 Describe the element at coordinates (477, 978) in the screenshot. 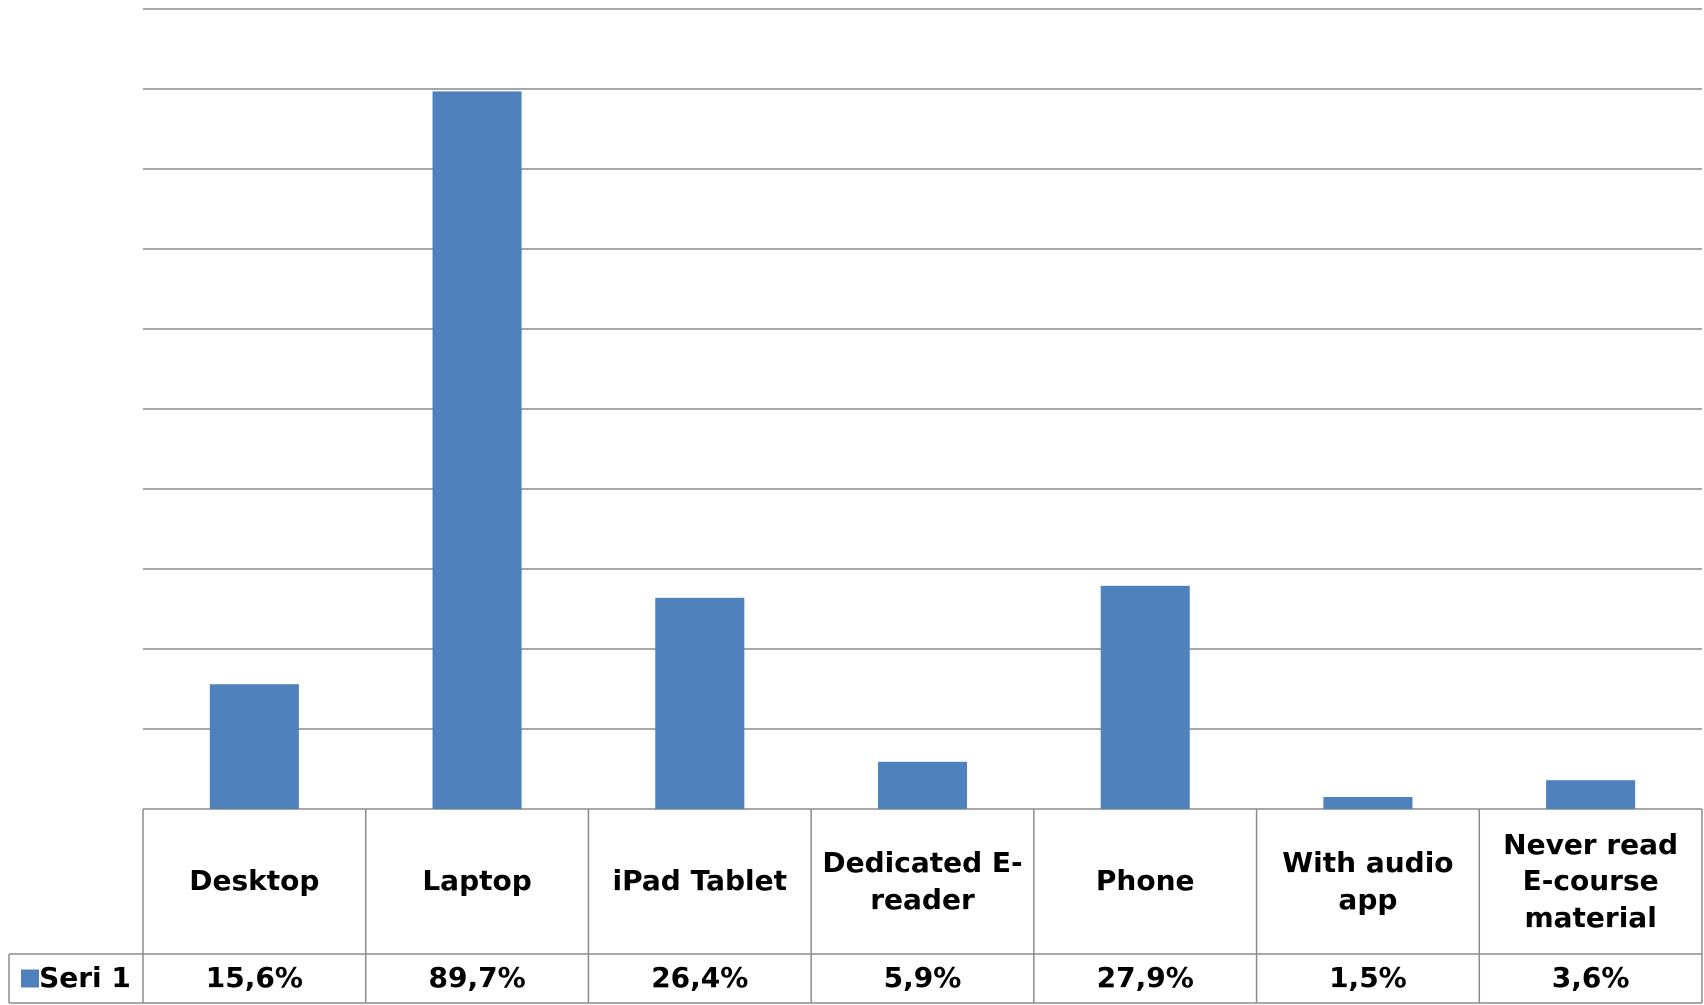

I see `data-label: 89,7%` at that location.